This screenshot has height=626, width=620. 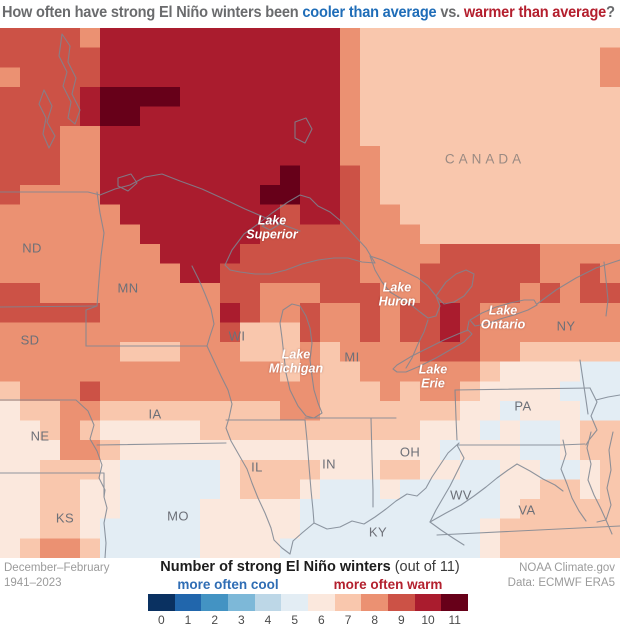 I want to click on border-il-in, so click(x=309, y=471).